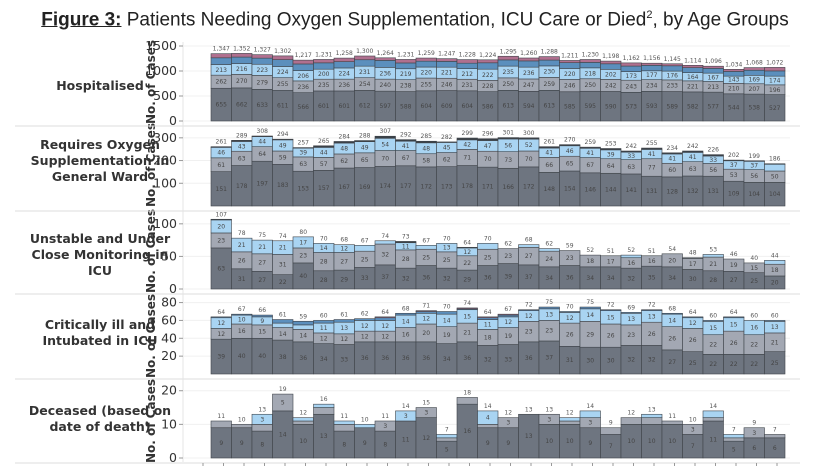  I want to click on bar-segment-label: 9, so click(365, 443).